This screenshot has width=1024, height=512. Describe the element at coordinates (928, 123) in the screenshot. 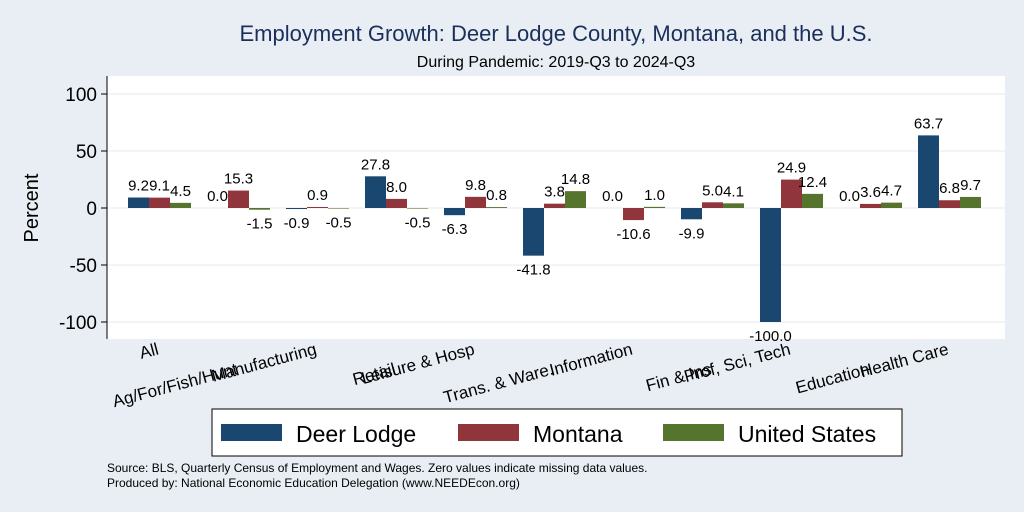

I see `data-label: 63.7` at that location.